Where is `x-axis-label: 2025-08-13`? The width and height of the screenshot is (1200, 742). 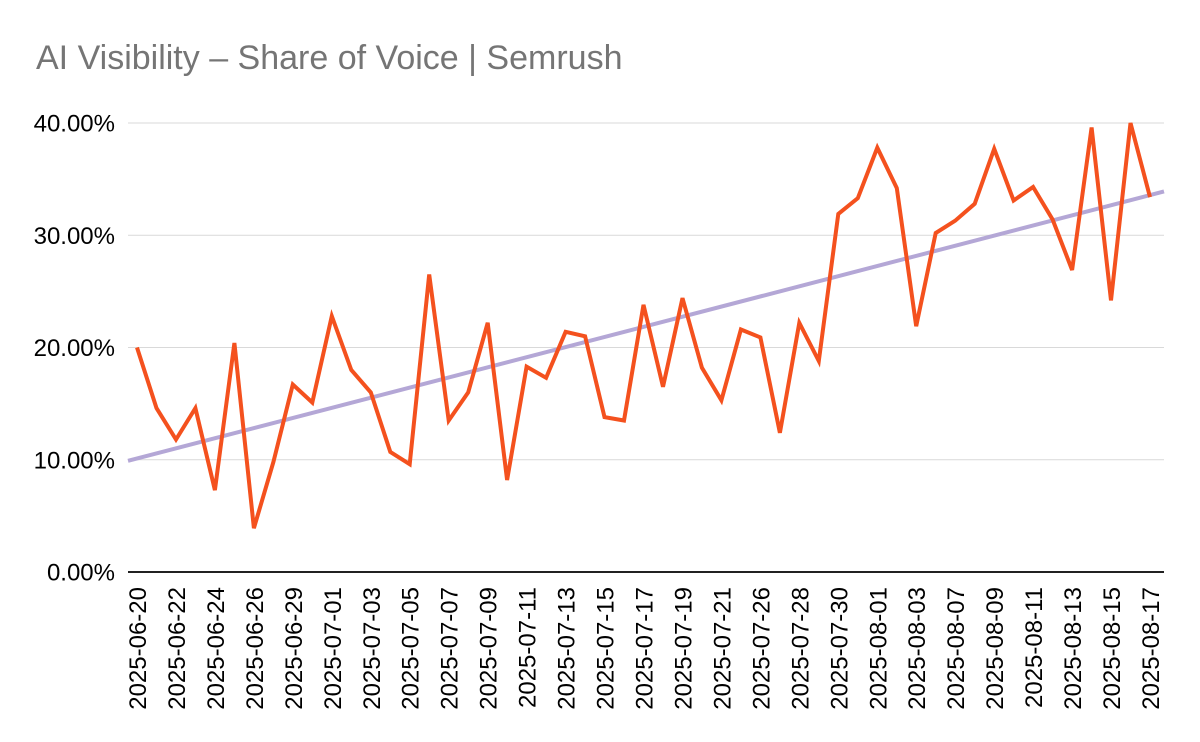
x-axis-label: 2025-08-13 is located at coordinates (1073, 648).